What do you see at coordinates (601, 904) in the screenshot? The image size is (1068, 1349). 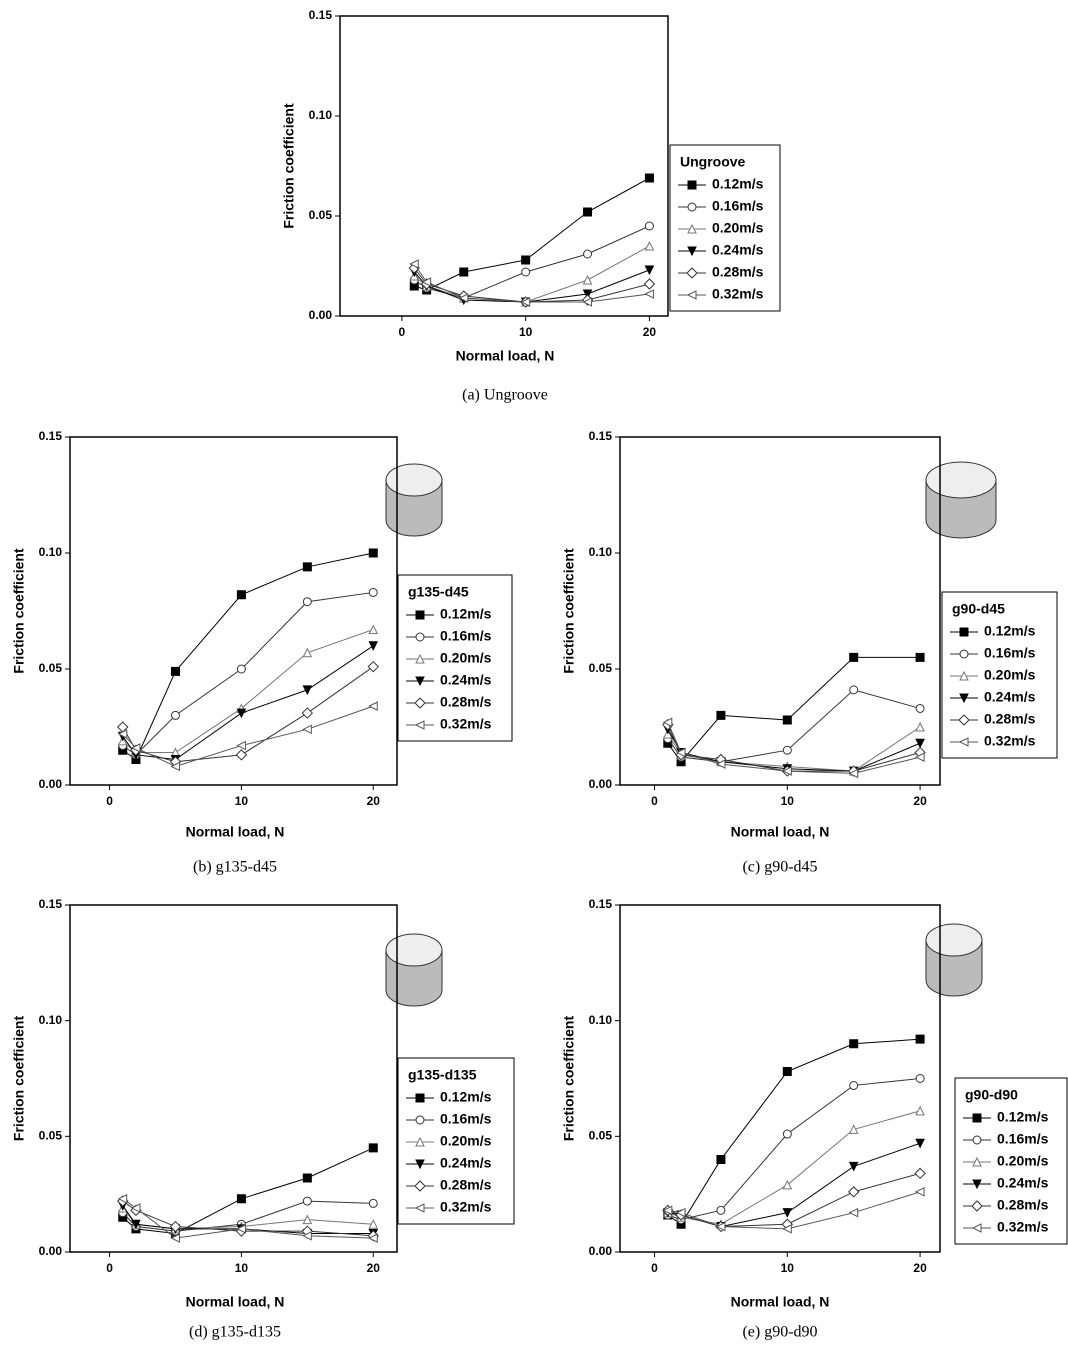 I see `y-tick-label: 0.15` at bounding box center [601, 904].